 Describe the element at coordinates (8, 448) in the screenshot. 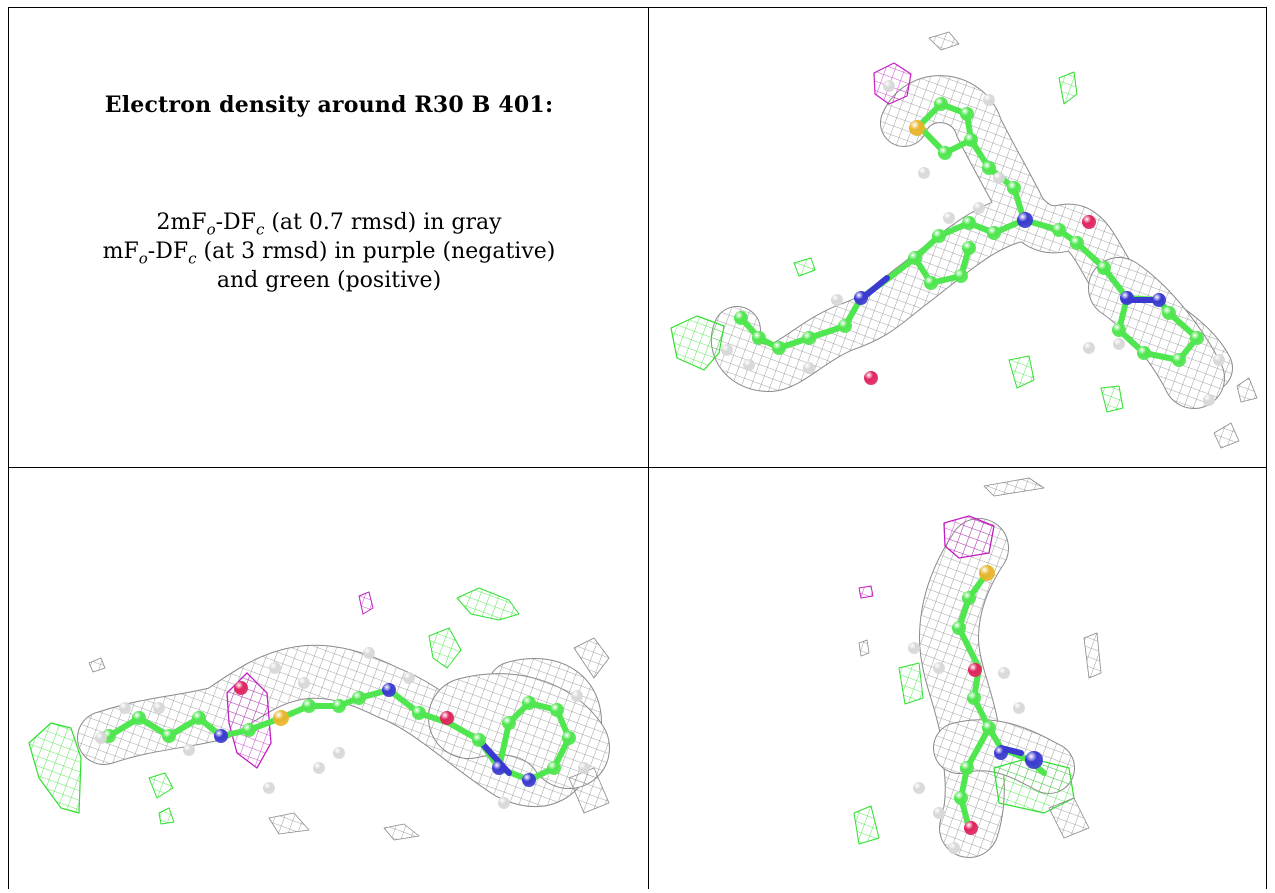

I see `border-left` at that location.